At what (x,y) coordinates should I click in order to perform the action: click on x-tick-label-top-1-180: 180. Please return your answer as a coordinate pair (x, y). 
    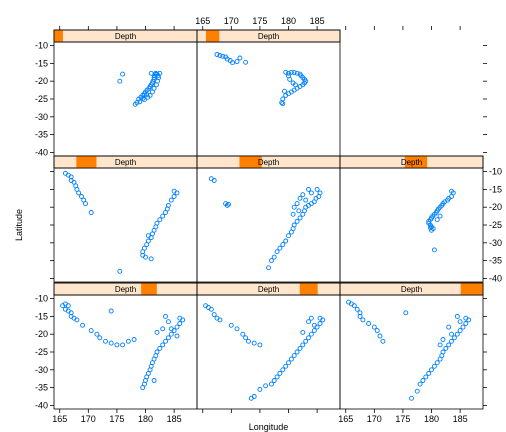
    Looking at the image, I should click on (288, 21).